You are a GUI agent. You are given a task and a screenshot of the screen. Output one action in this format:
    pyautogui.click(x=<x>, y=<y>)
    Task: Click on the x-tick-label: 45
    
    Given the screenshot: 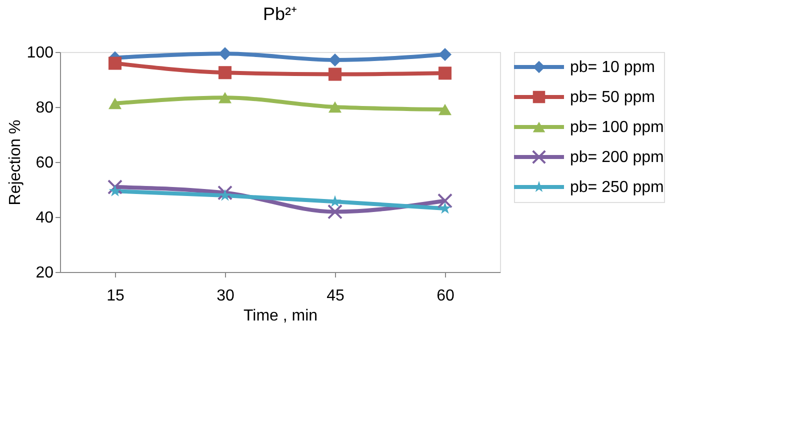 What is the action you would take?
    pyautogui.click(x=335, y=296)
    